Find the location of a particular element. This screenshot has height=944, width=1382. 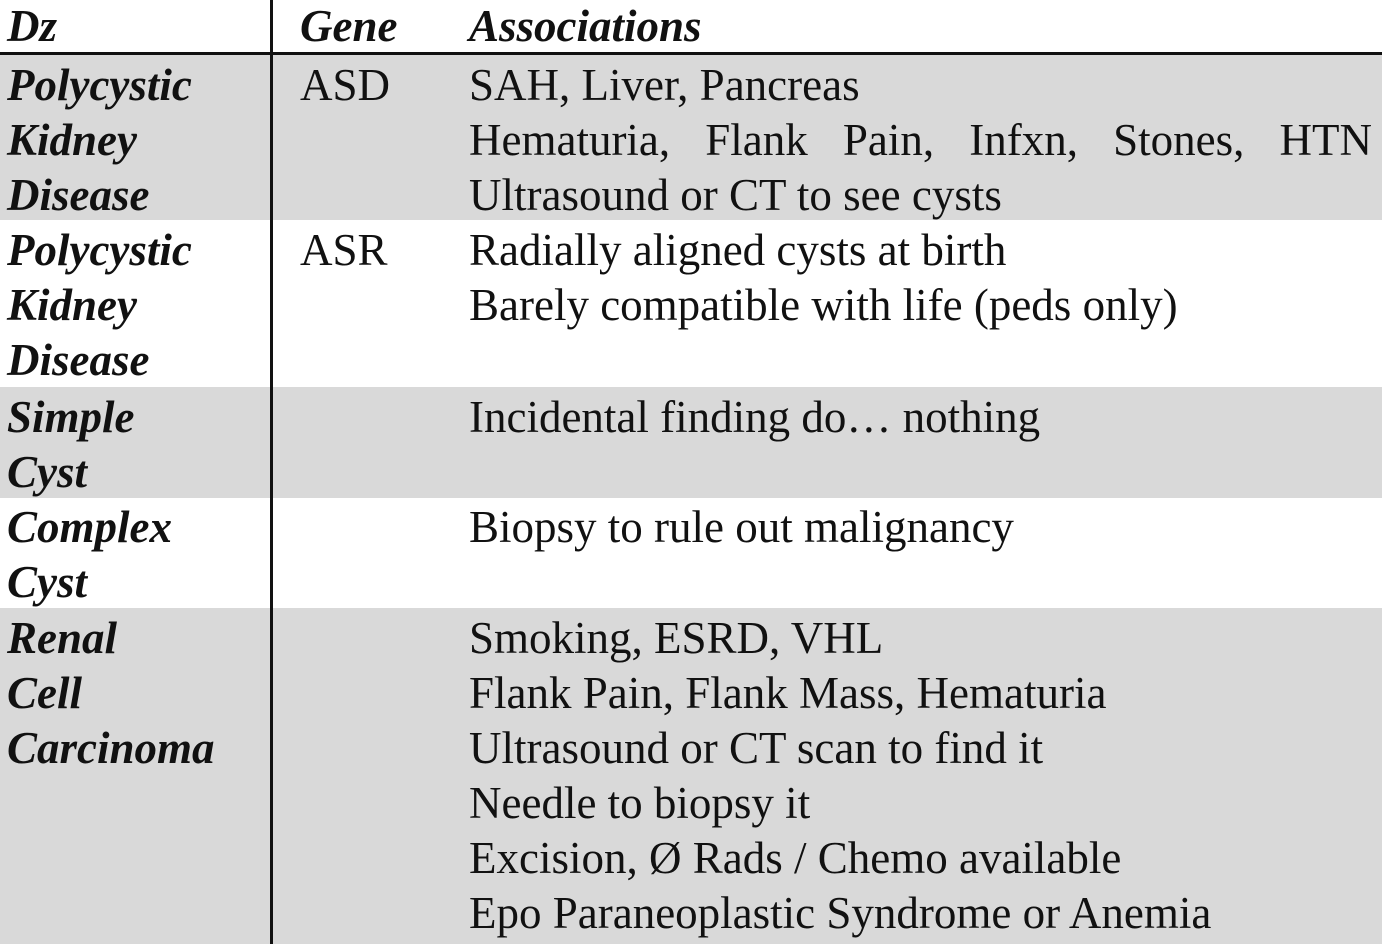

row-2-disease: Polycystic Kidney Disease is located at coordinates (99, 305).